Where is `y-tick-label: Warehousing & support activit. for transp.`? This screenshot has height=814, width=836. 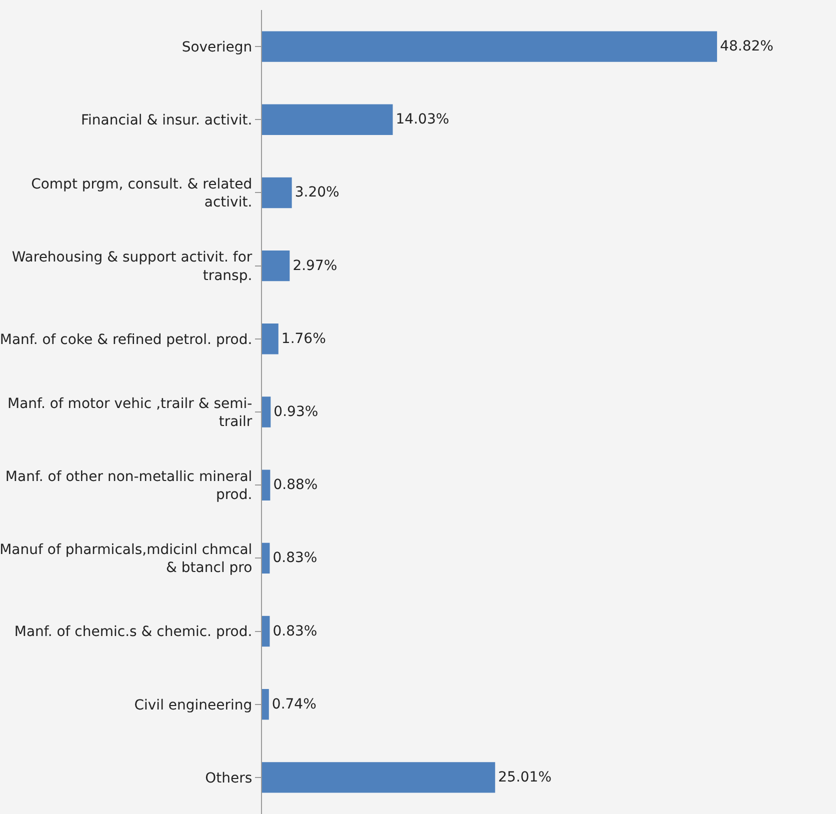 y-tick-label: Warehousing & support activit. for transp. is located at coordinates (132, 267).